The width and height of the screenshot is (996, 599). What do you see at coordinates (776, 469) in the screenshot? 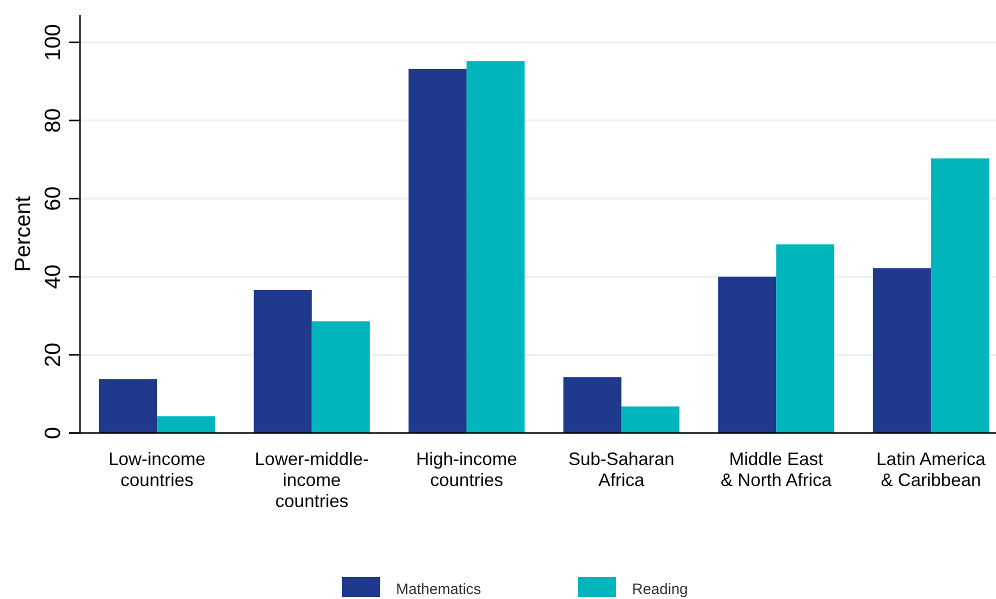
I see `x-tick-label: Middle East & North Africa` at bounding box center [776, 469].